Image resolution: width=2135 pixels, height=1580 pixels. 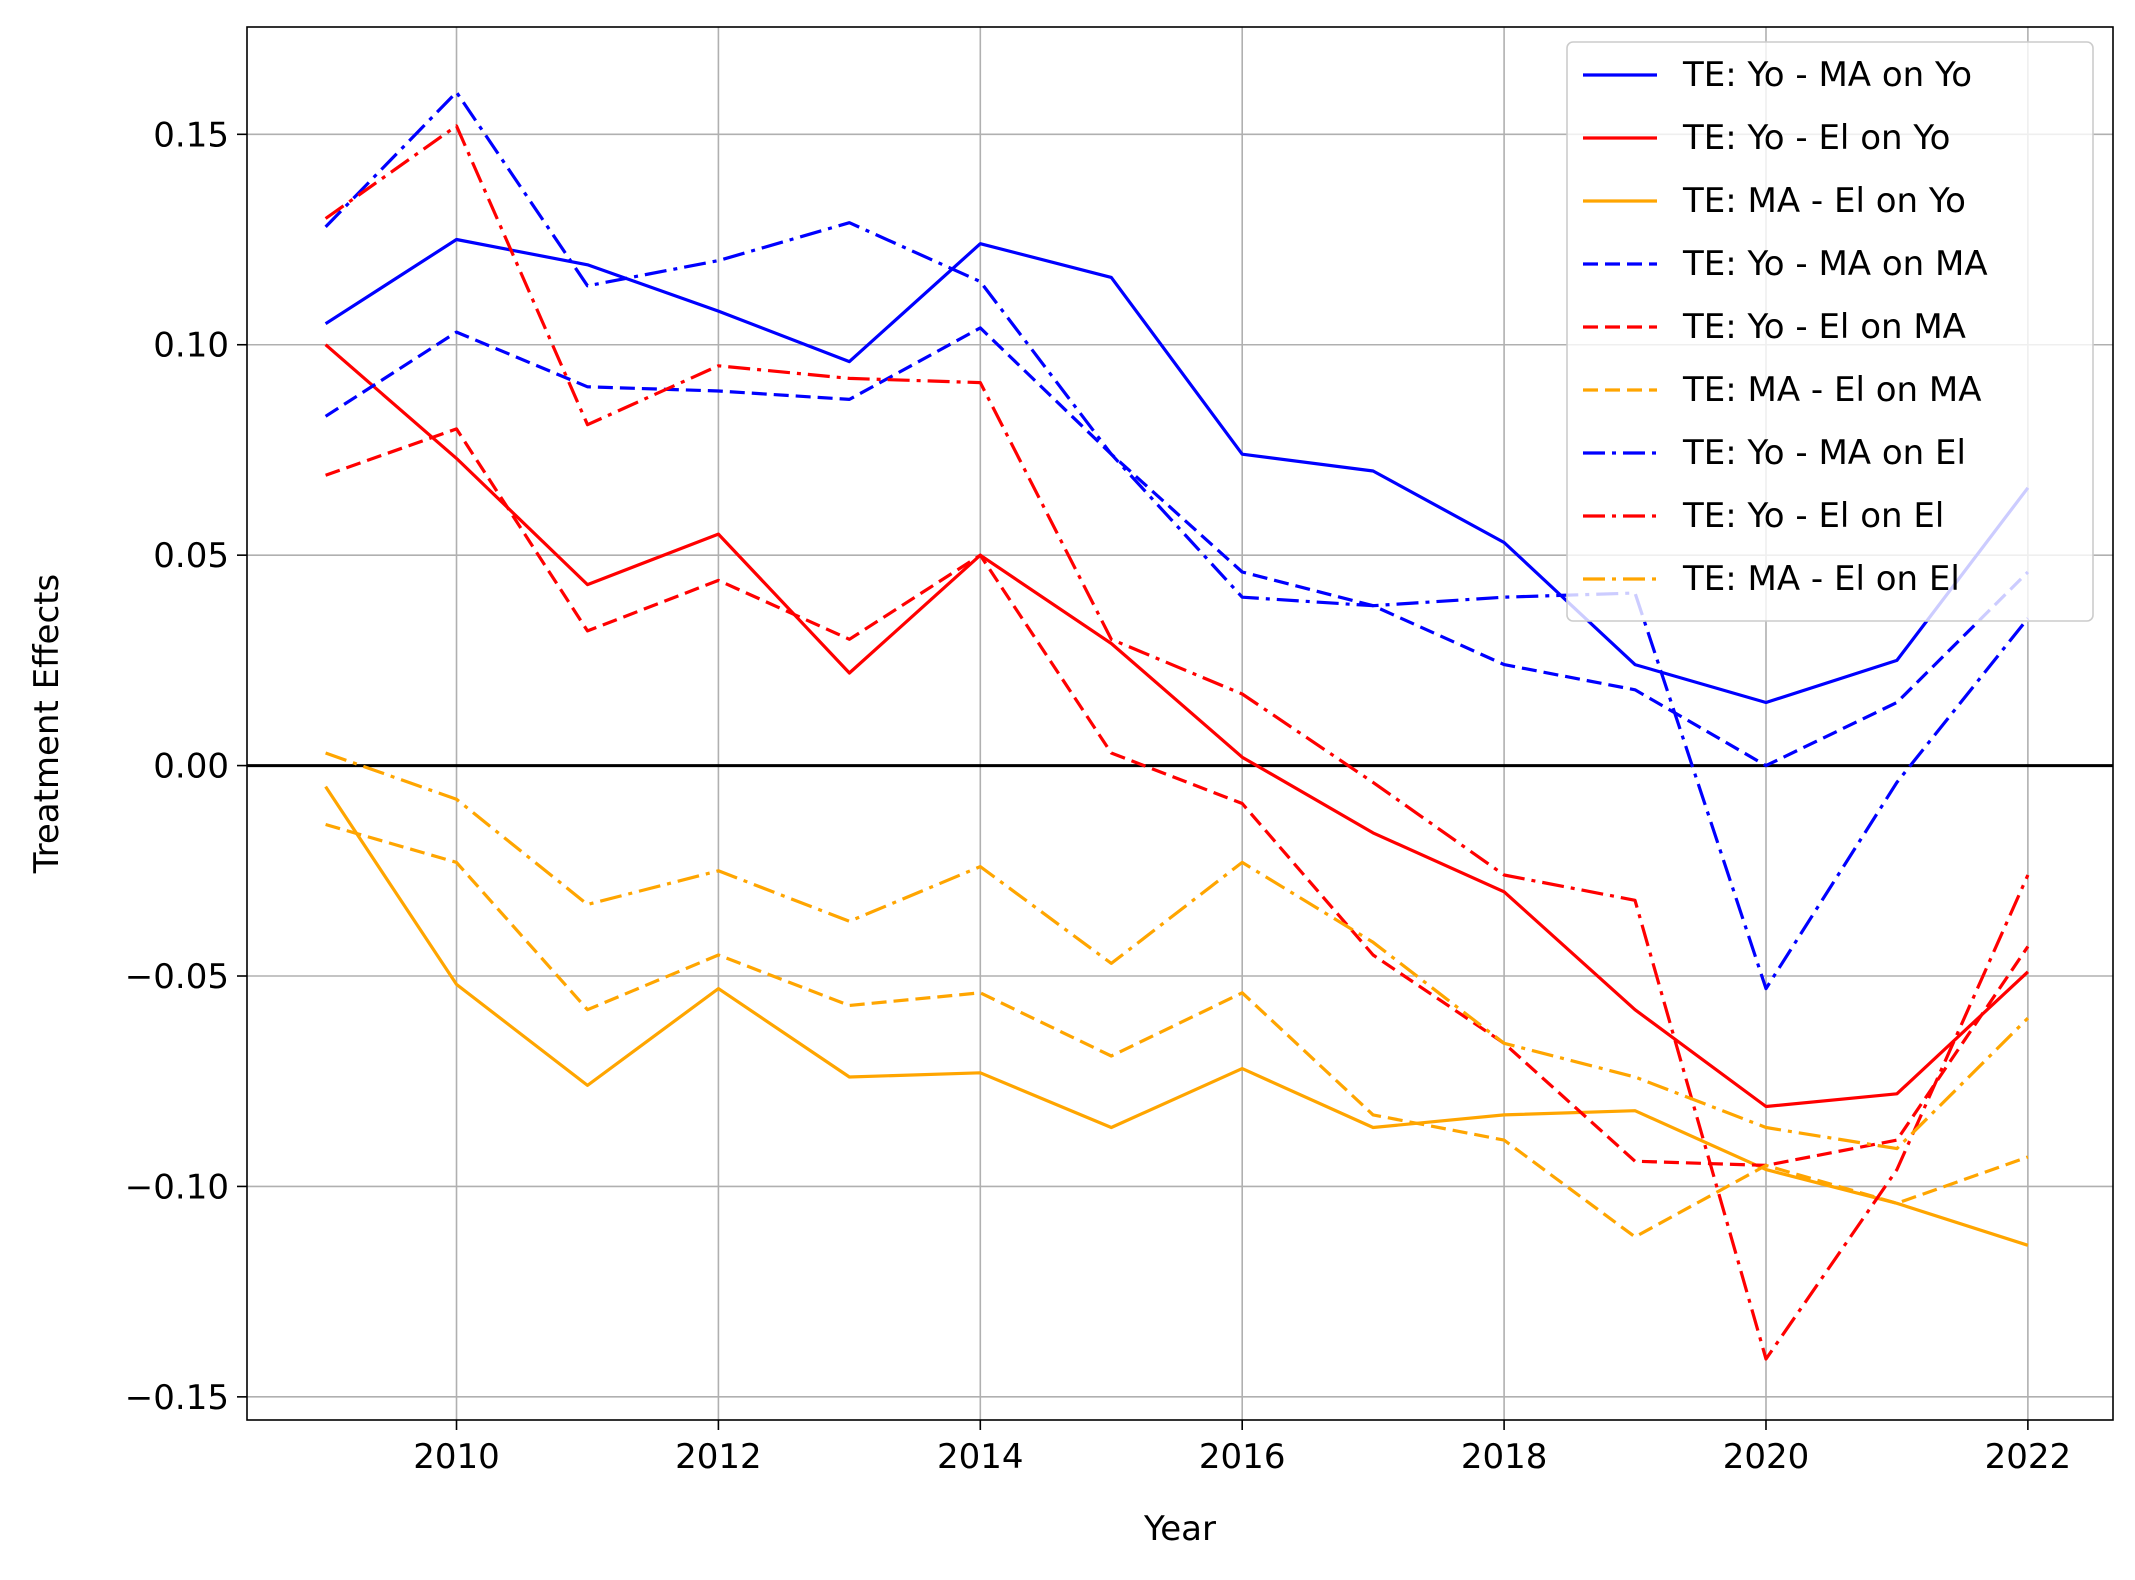 I want to click on y-tick-label: 0.00, so click(x=191, y=767).